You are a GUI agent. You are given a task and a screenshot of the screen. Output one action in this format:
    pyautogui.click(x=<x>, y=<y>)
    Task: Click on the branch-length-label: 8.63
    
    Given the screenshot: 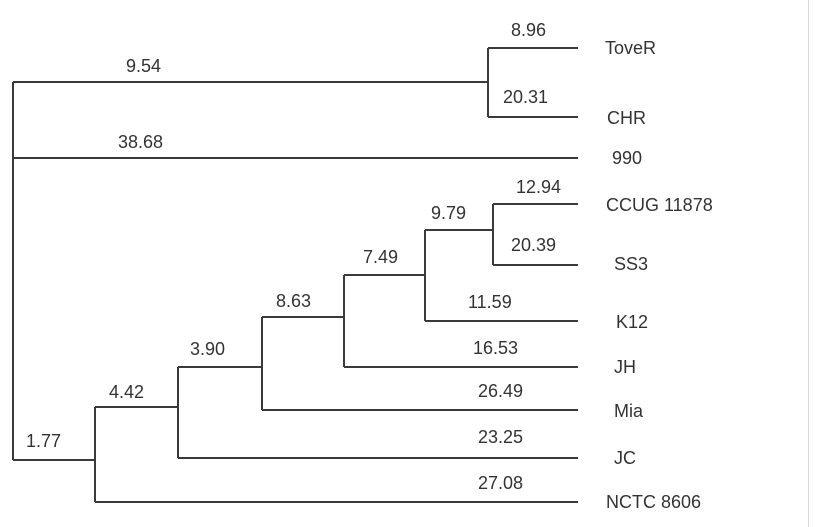 What is the action you would take?
    pyautogui.click(x=293, y=301)
    